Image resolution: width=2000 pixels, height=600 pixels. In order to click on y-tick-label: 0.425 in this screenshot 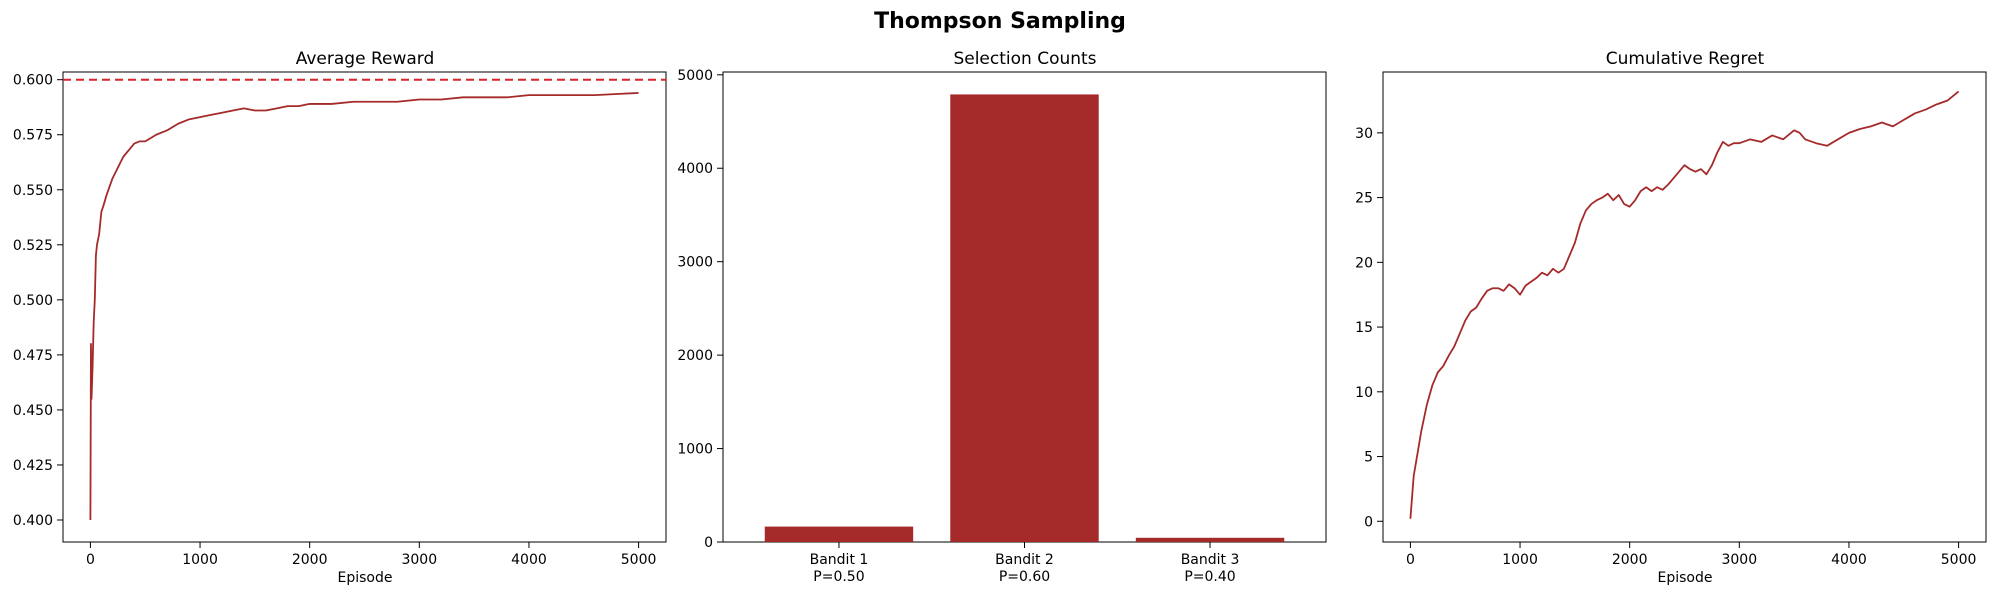, I will do `click(33, 466)`.